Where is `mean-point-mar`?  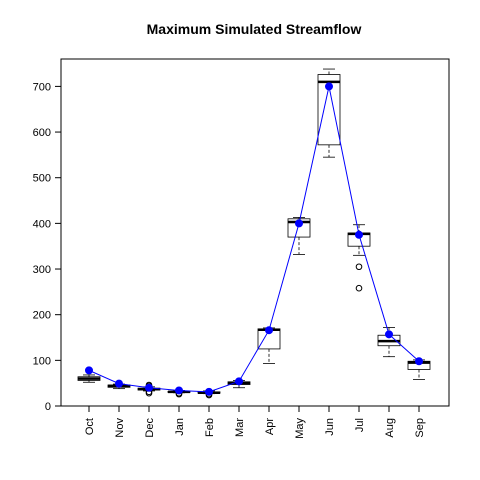 mean-point-mar is located at coordinates (239, 381).